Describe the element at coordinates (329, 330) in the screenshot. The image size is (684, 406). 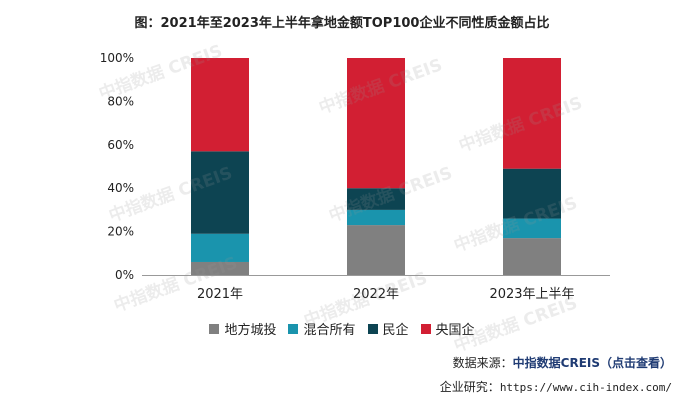
I see `legend-label: 混合所有` at that location.